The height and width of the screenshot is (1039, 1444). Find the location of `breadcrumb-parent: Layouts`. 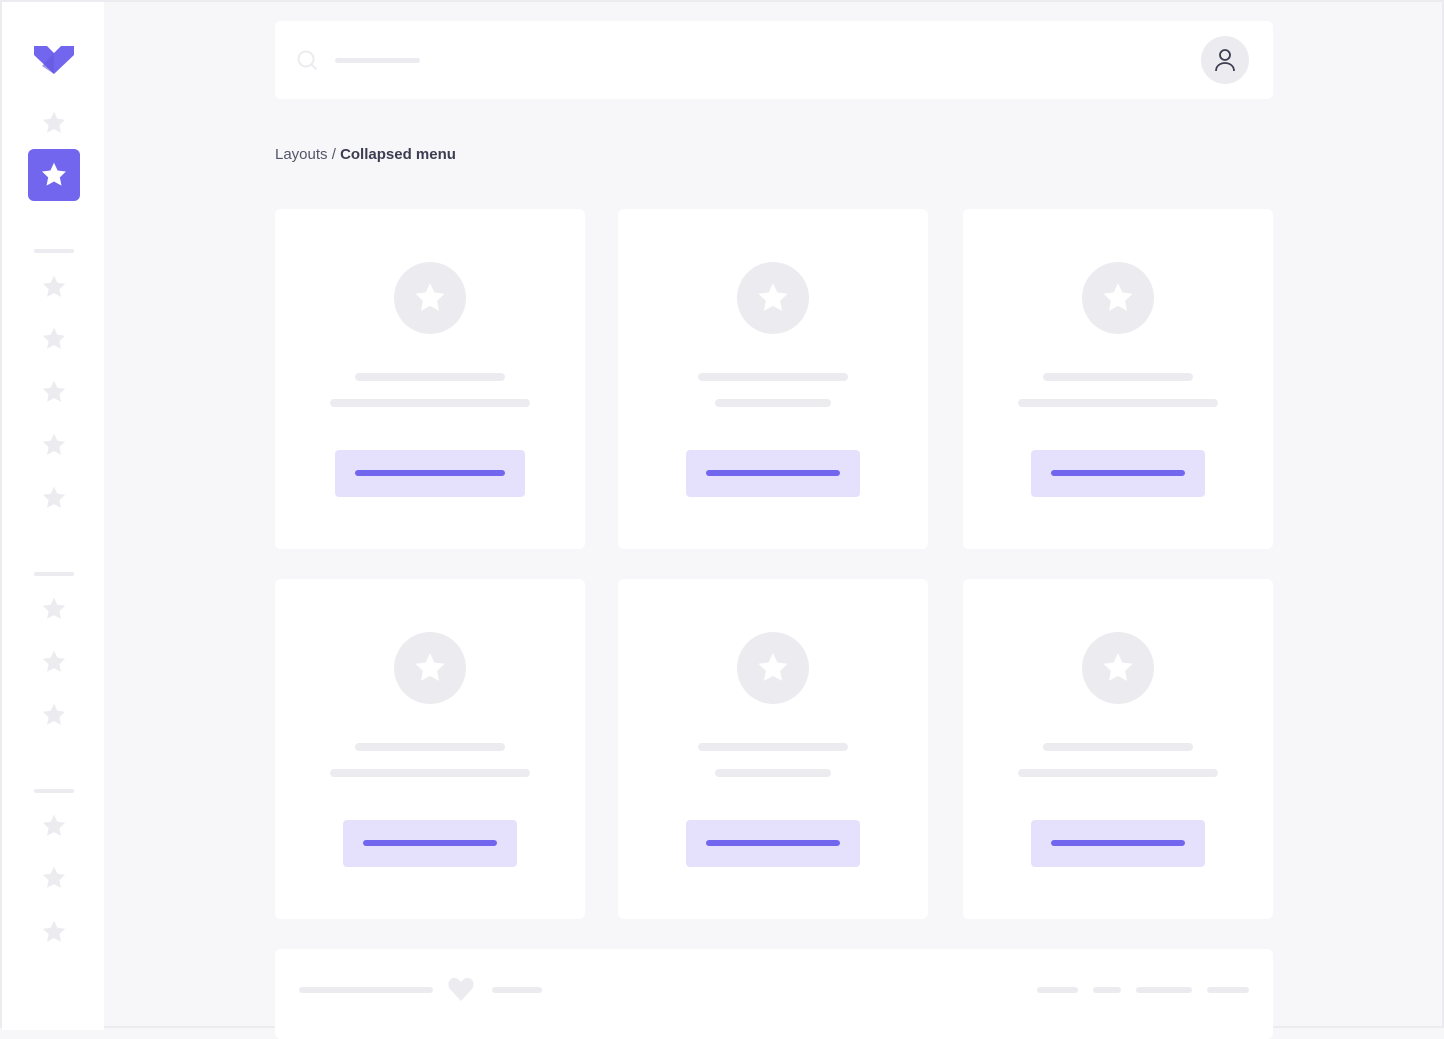

breadcrumb-parent: Layouts is located at coordinates (301, 154).